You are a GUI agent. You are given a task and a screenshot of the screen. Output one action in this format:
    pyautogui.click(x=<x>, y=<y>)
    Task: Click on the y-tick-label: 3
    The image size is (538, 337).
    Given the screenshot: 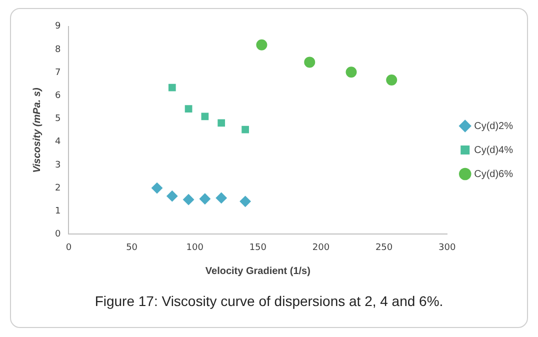 What is the action you would take?
    pyautogui.click(x=57, y=165)
    